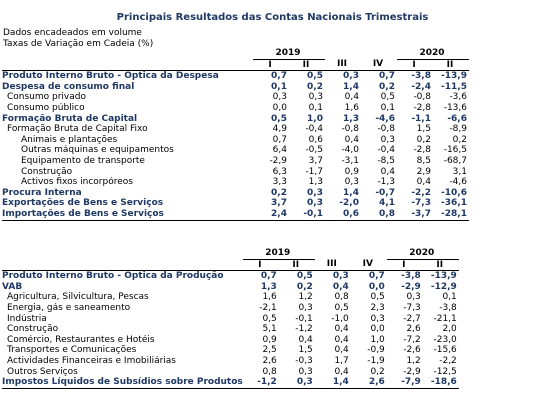 This screenshot has width=545, height=417. What do you see at coordinates (27, 318) in the screenshot?
I see `row-label: Indústria` at bounding box center [27, 318].